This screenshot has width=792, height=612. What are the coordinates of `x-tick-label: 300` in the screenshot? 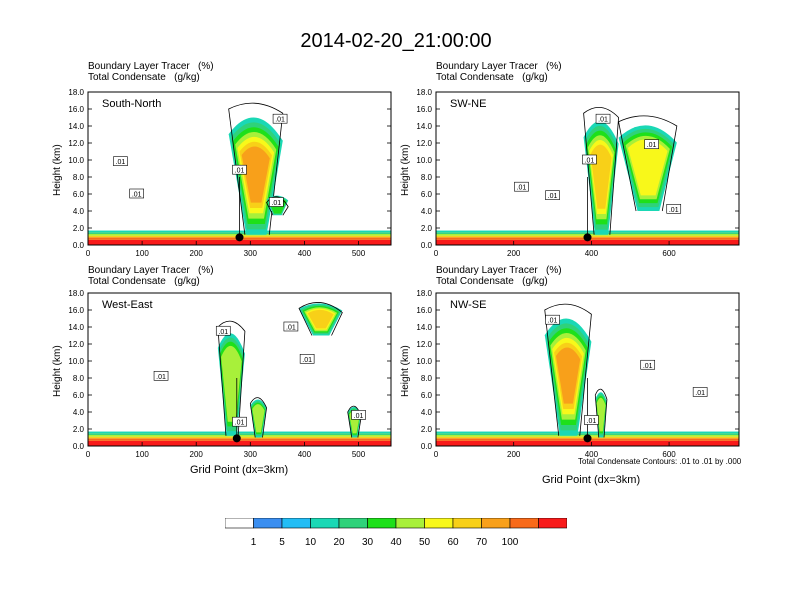 It's located at (251, 253).